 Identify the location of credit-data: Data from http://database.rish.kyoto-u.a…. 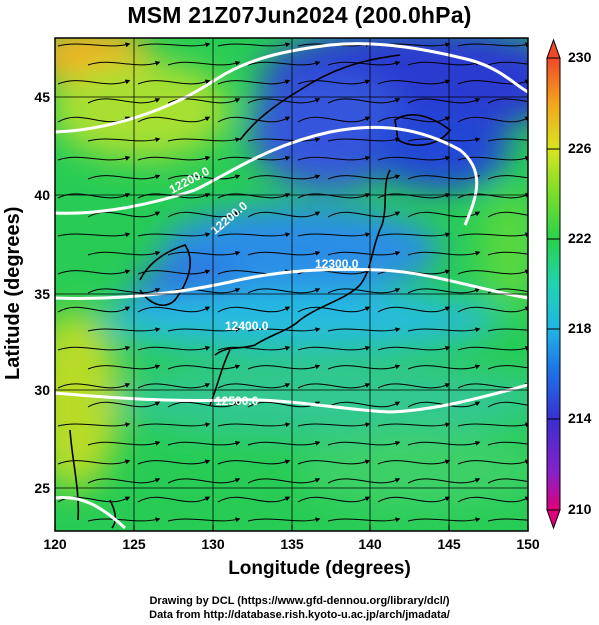
(299, 615).